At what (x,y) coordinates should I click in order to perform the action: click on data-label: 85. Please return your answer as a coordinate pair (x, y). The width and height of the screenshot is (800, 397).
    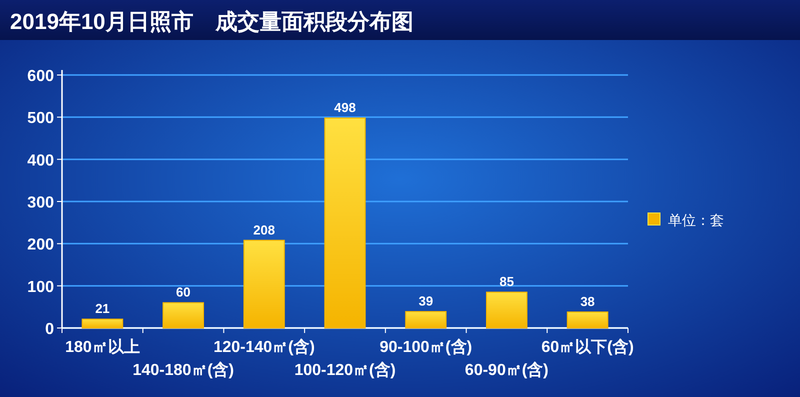
    Looking at the image, I should click on (506, 282).